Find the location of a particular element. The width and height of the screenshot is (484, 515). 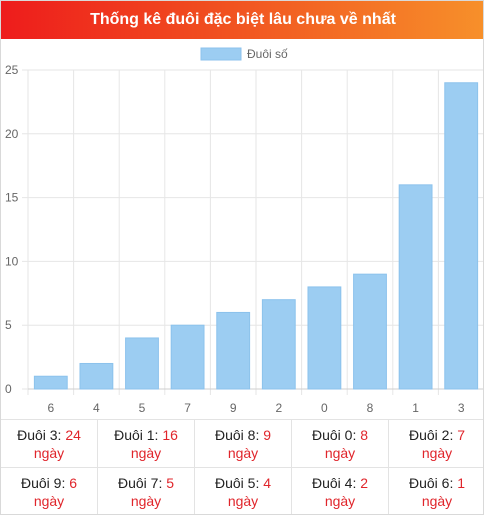

cell-label: Đuôi 3: is located at coordinates (39, 434).